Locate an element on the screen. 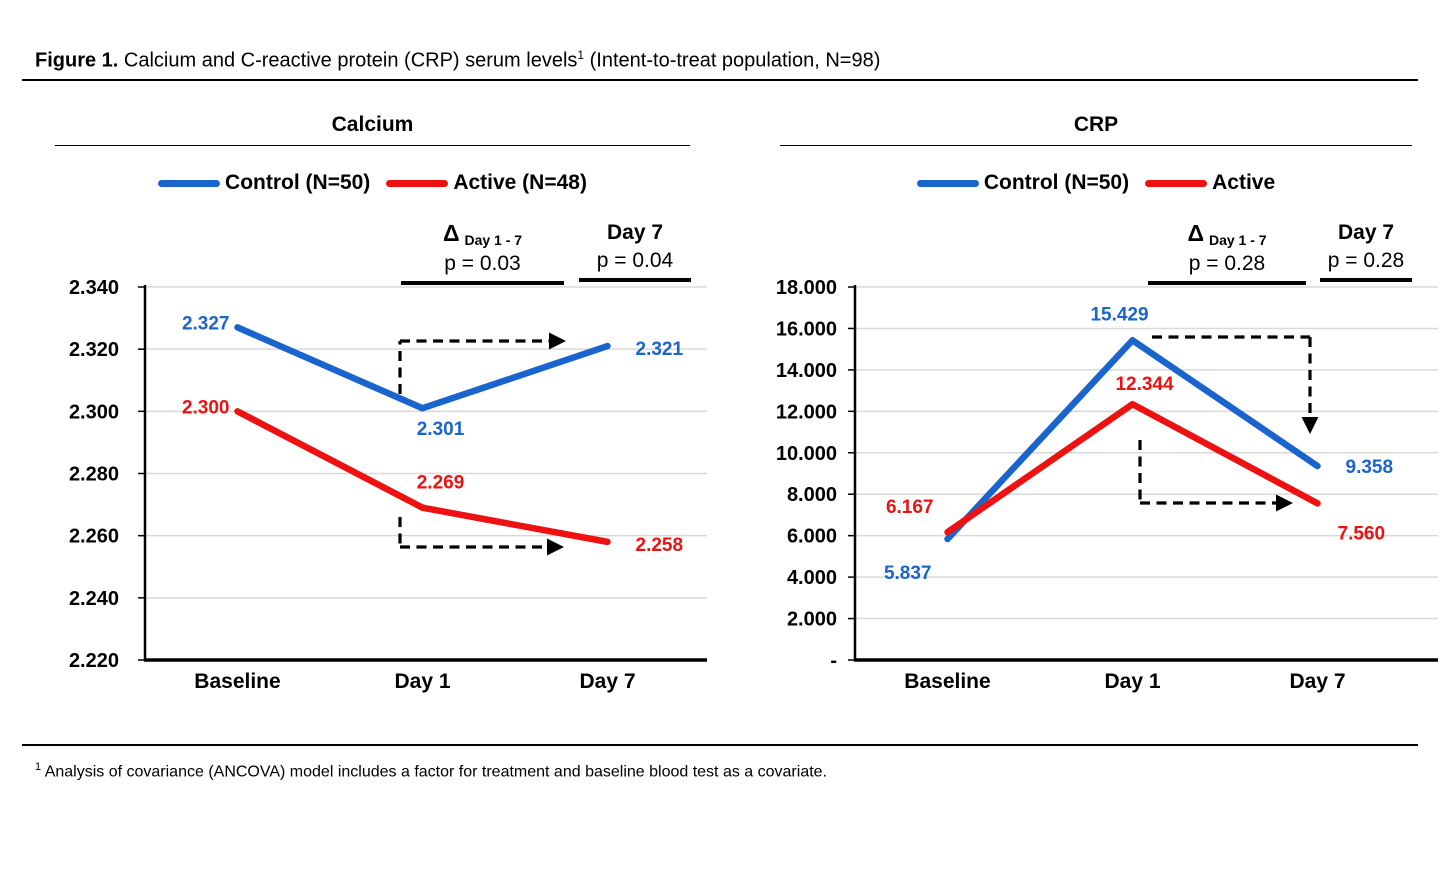  calcium-delta-annotation: Δ Day 1 - 7 p = 0.03 is located at coordinates (482, 252).